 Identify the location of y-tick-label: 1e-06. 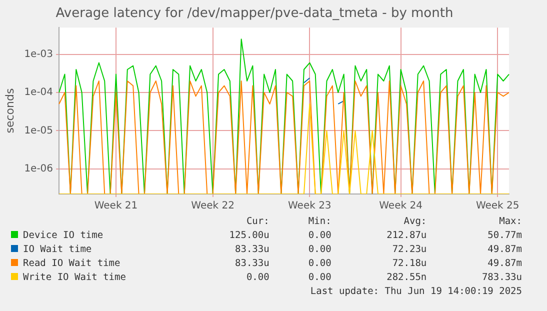
(39, 168).